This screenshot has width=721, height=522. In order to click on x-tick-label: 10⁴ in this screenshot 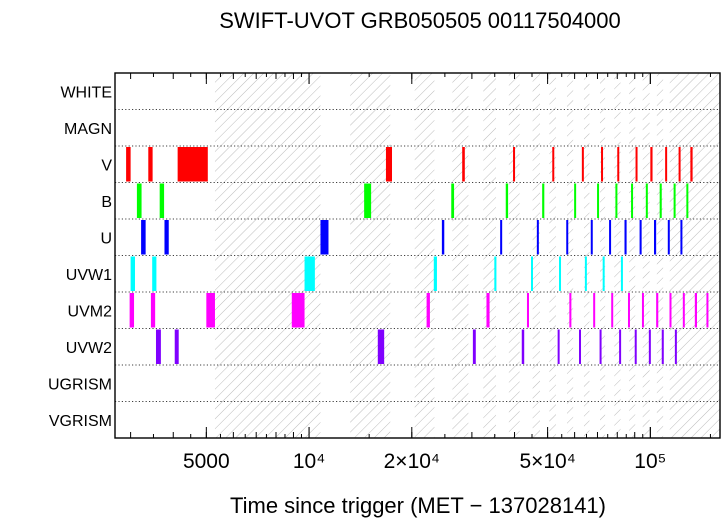, I will do `click(309, 461)`.